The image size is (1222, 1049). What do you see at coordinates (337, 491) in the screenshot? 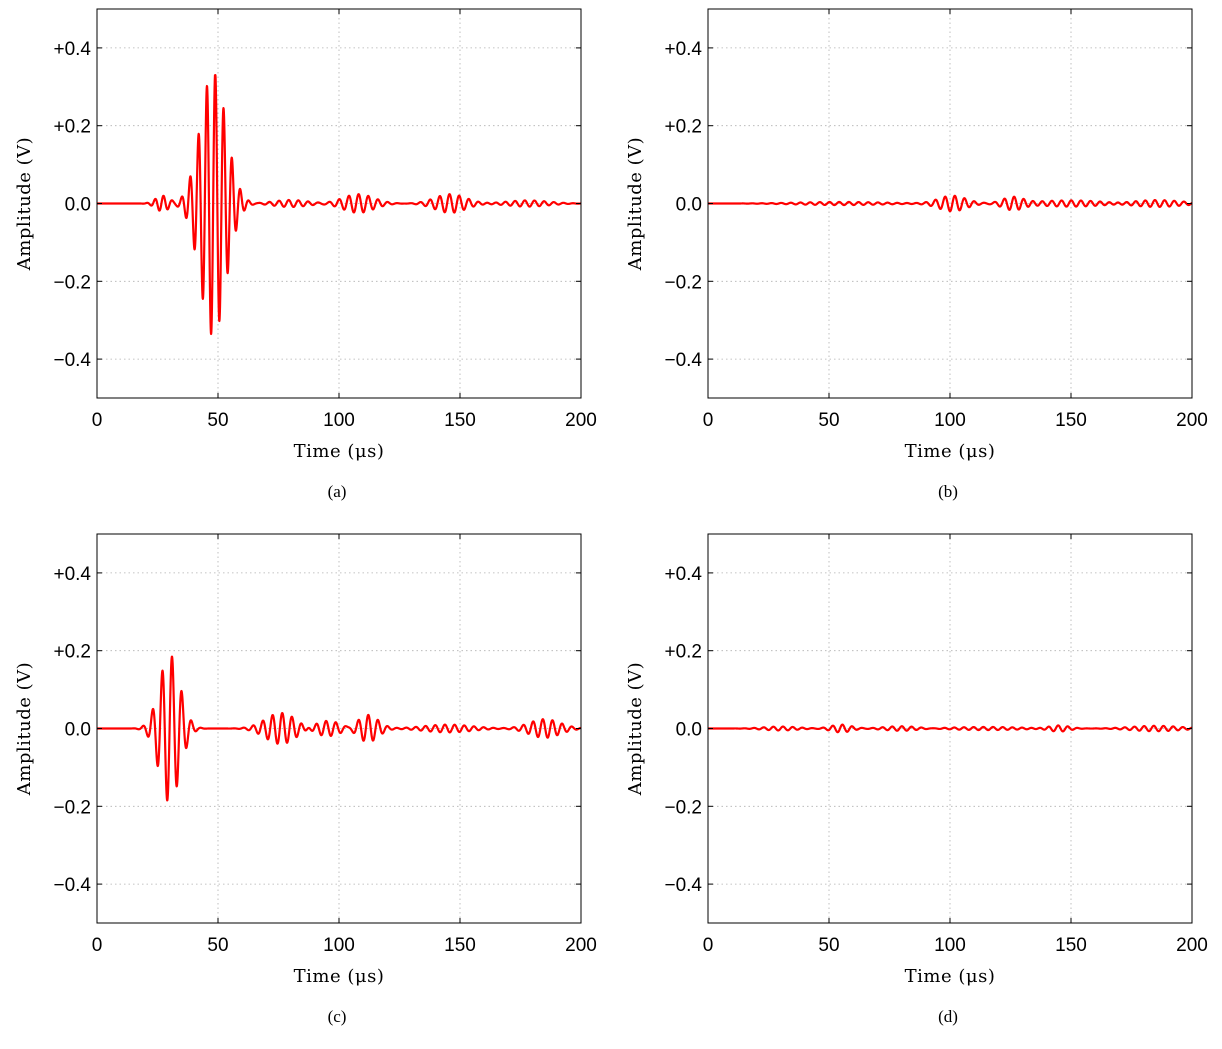
I see `panel-caption: (a)` at bounding box center [337, 491].